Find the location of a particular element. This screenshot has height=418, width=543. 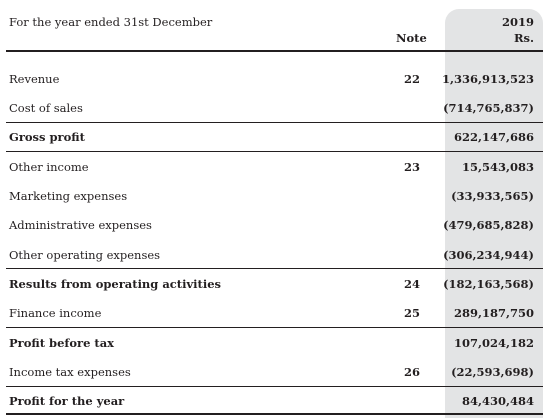

row-value: 15,543,083 is located at coordinates (497, 167).